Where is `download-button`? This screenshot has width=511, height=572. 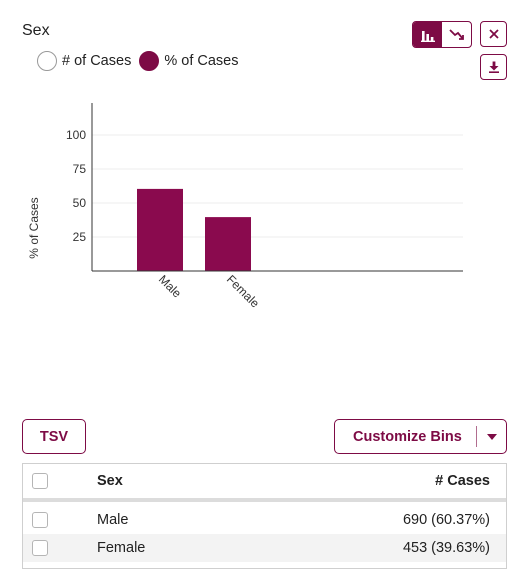 download-button is located at coordinates (493, 67).